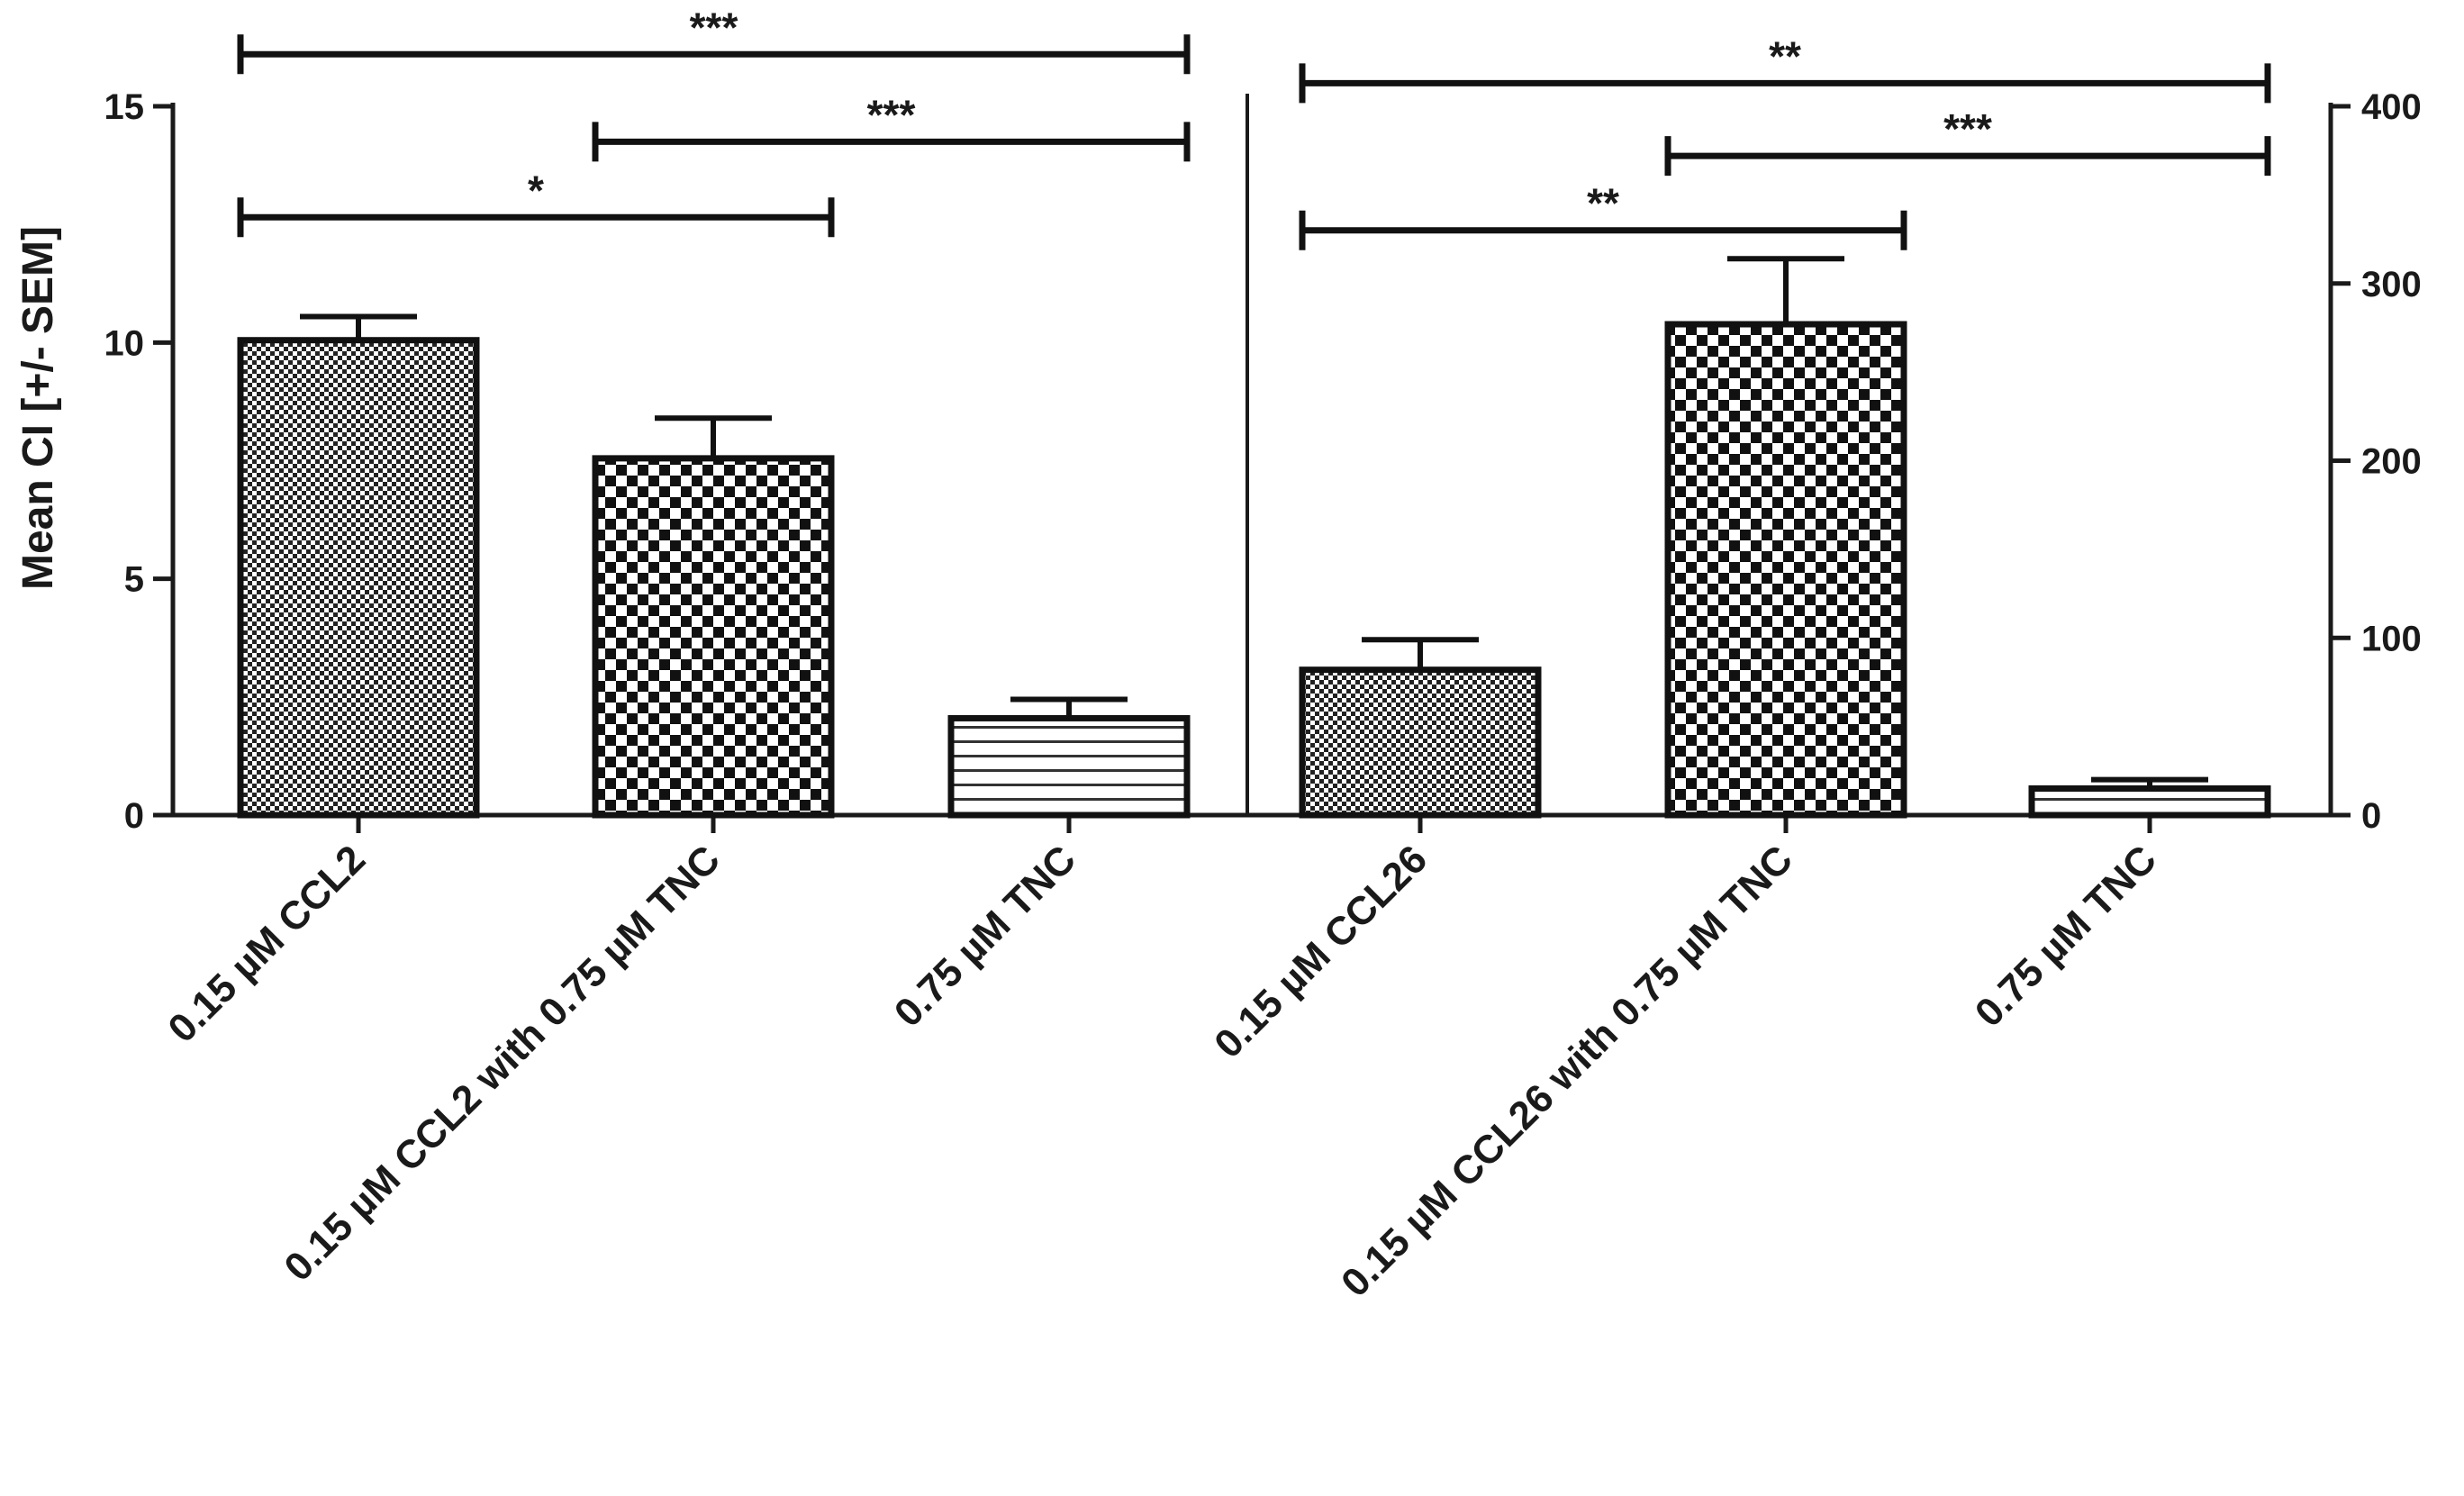 The image size is (2464, 1496). Describe the element at coordinates (1321, 952) in the screenshot. I see `category-label: 0.15 µM CCL26` at that location.